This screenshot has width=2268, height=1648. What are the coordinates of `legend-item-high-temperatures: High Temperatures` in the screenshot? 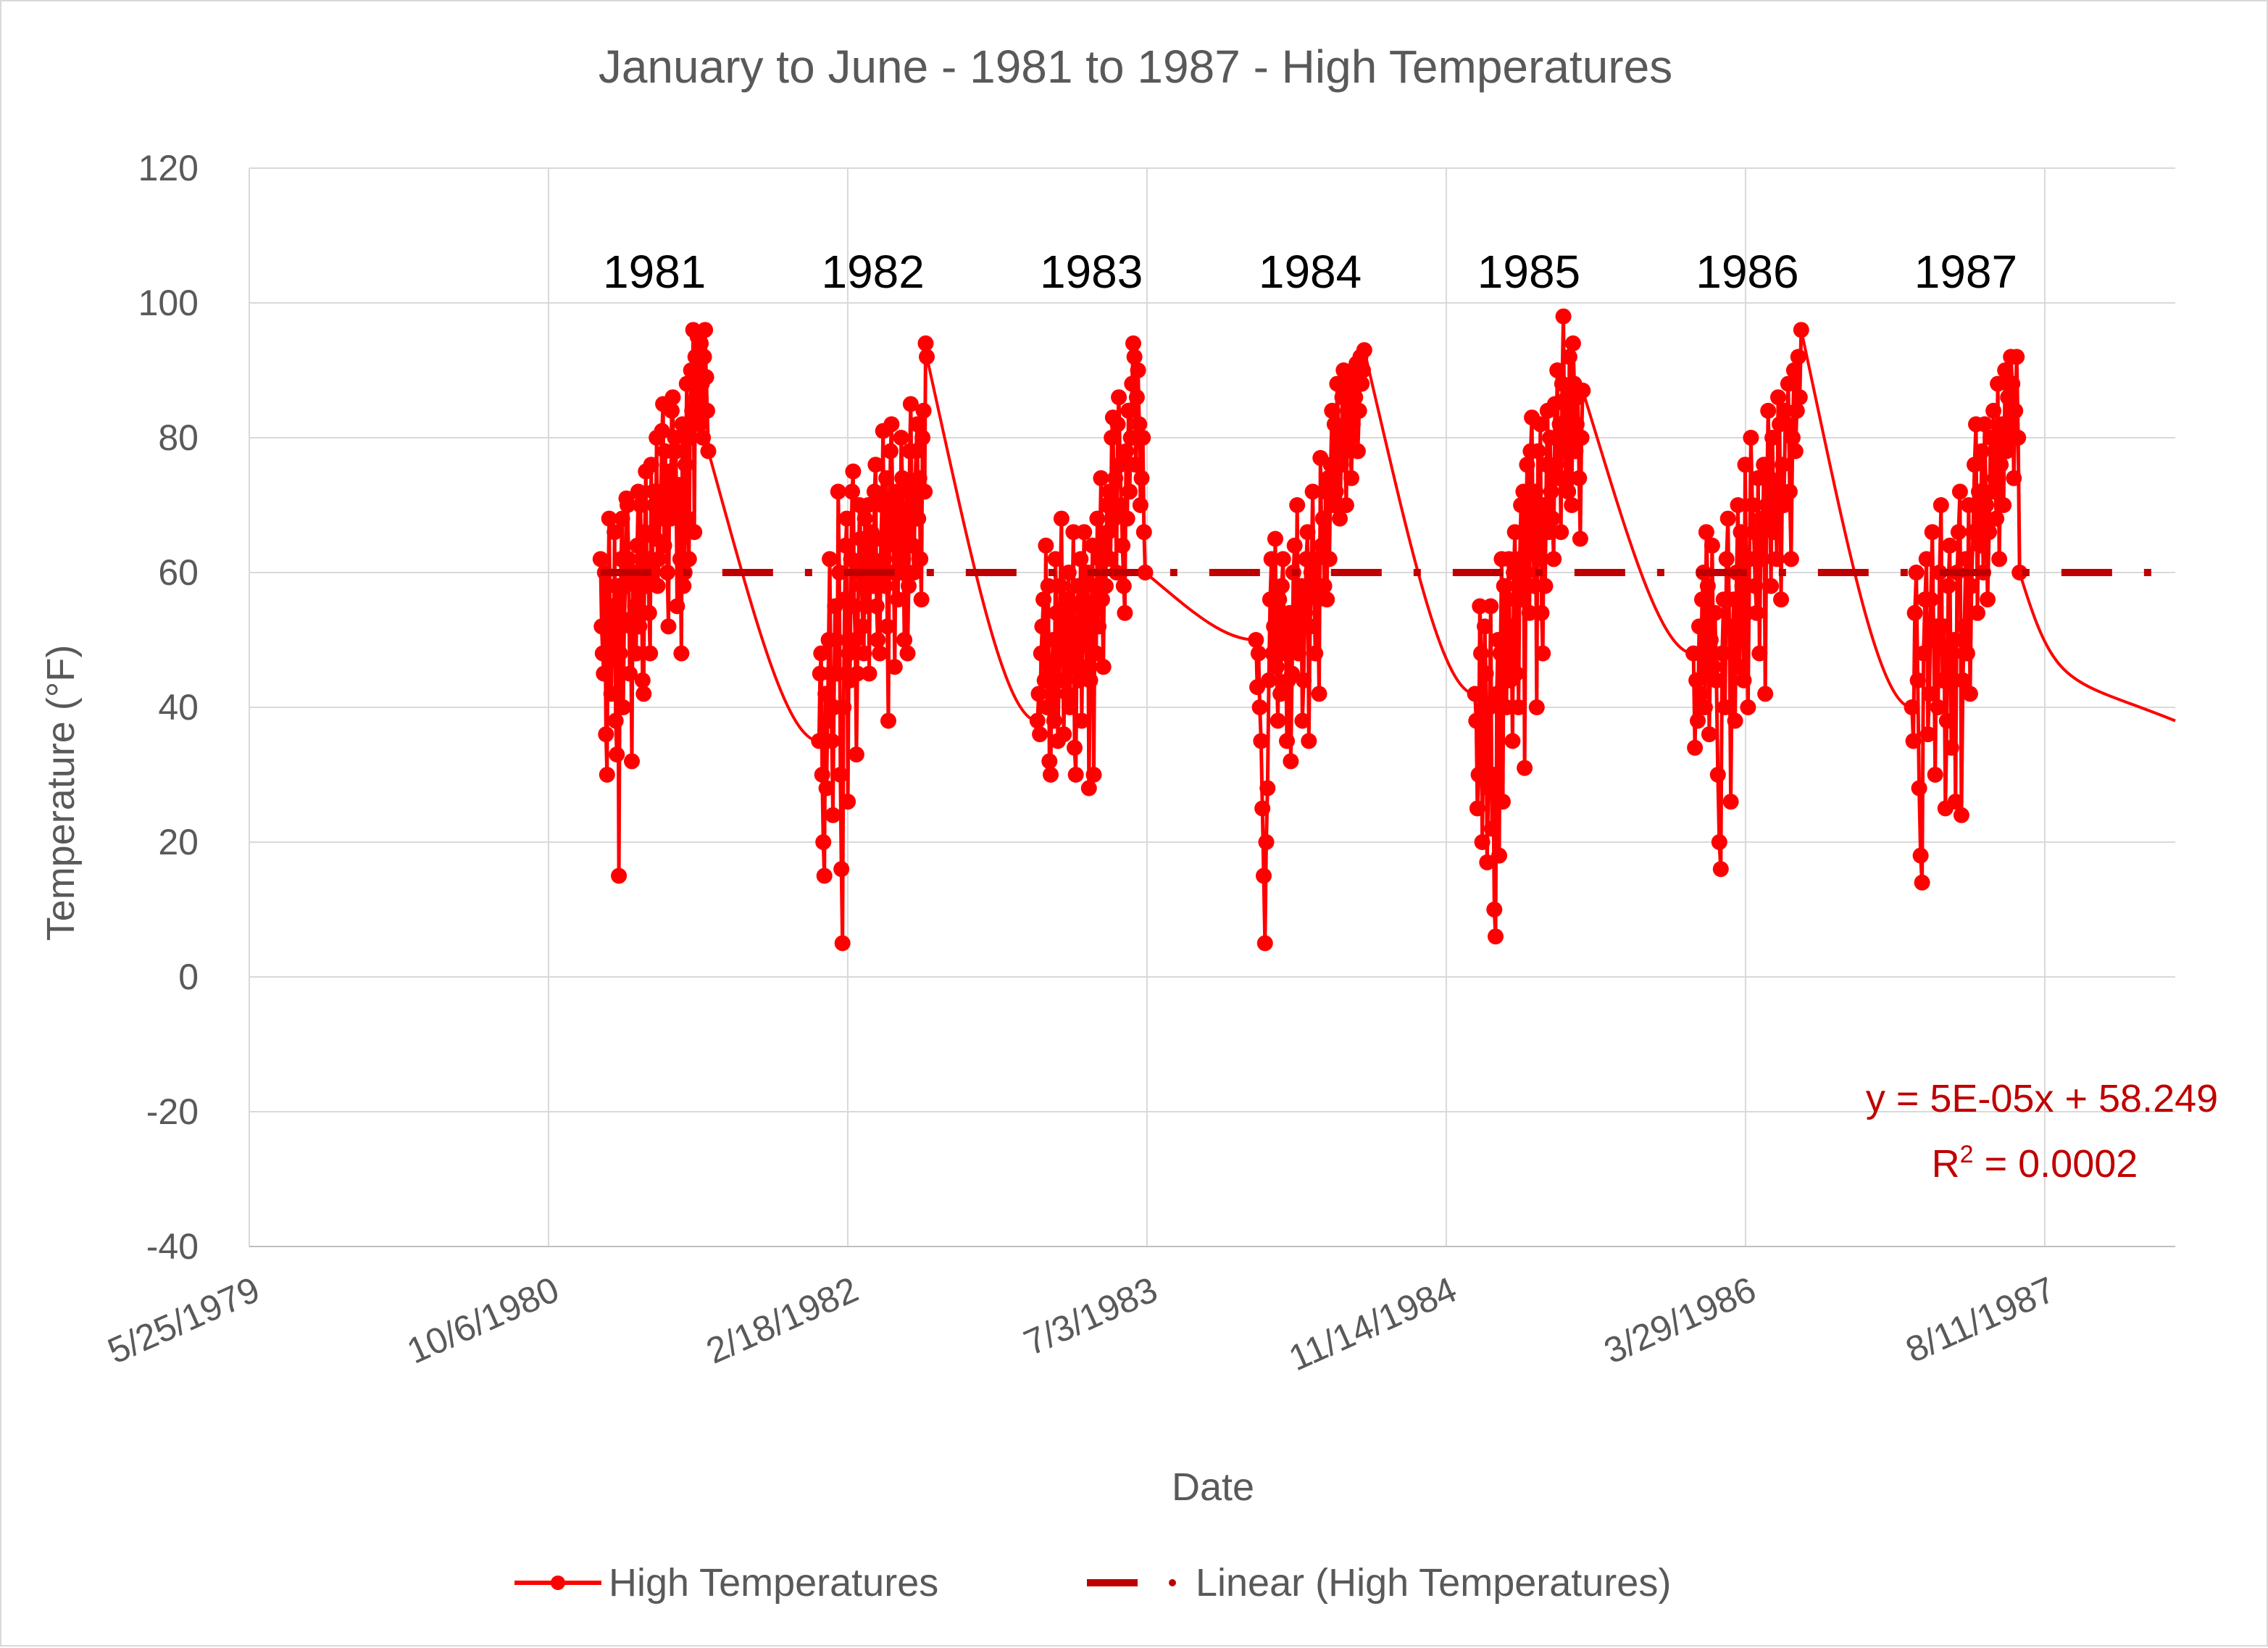 It's located at (726, 1583).